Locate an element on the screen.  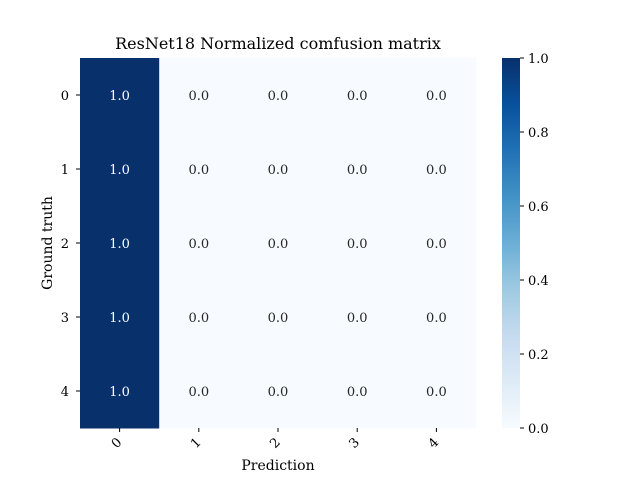
y-tick-label-4: 4 is located at coordinates (65, 392).